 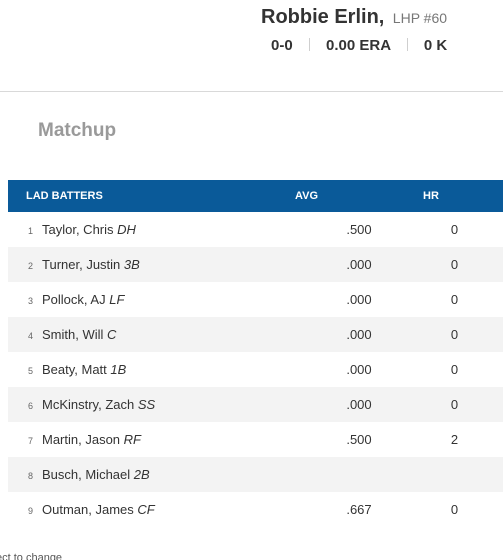 What do you see at coordinates (151, 299) in the screenshot?
I see `batter-cell: 3 Pollock, AJ LF` at bounding box center [151, 299].